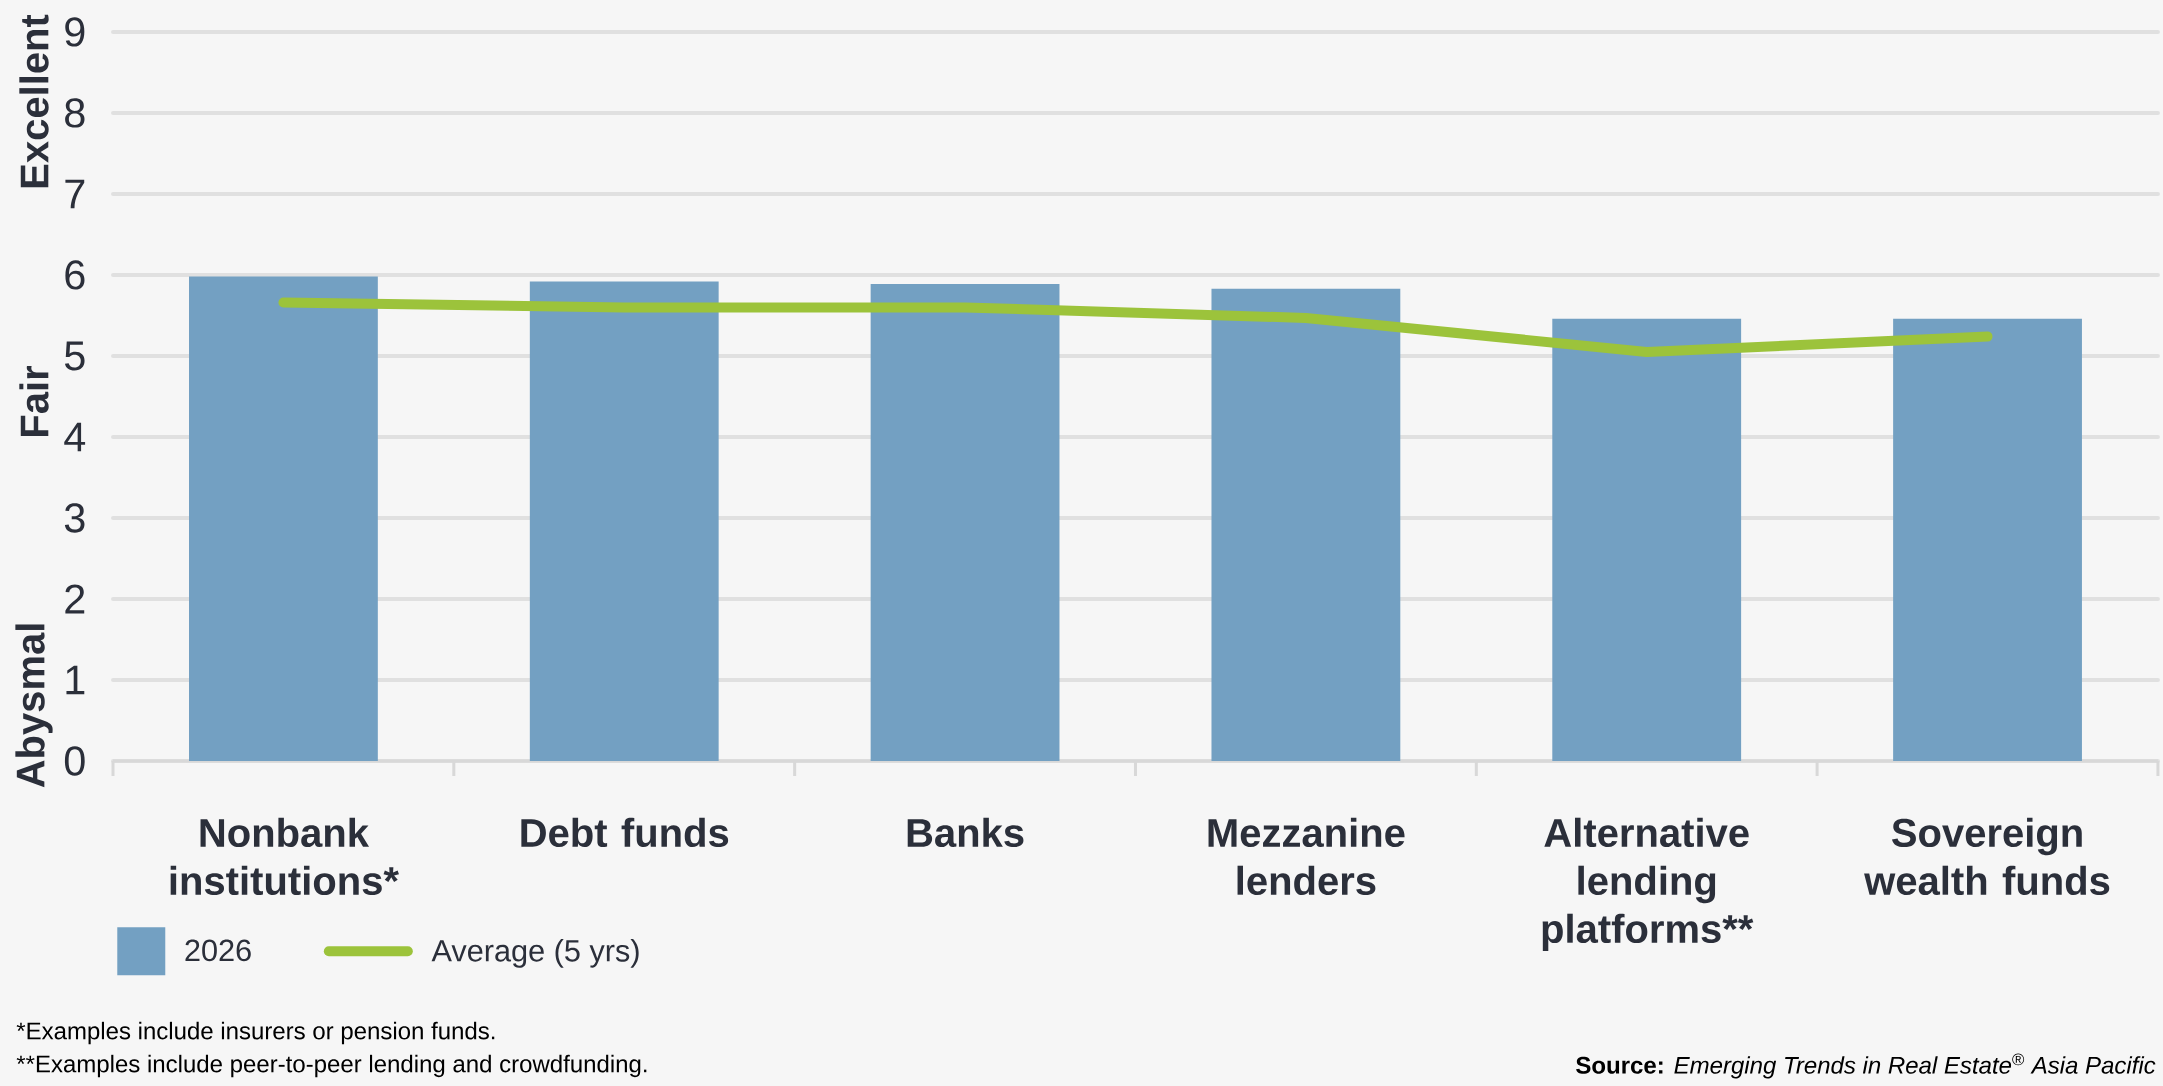  I want to click on text: Fair, so click(34, 400).